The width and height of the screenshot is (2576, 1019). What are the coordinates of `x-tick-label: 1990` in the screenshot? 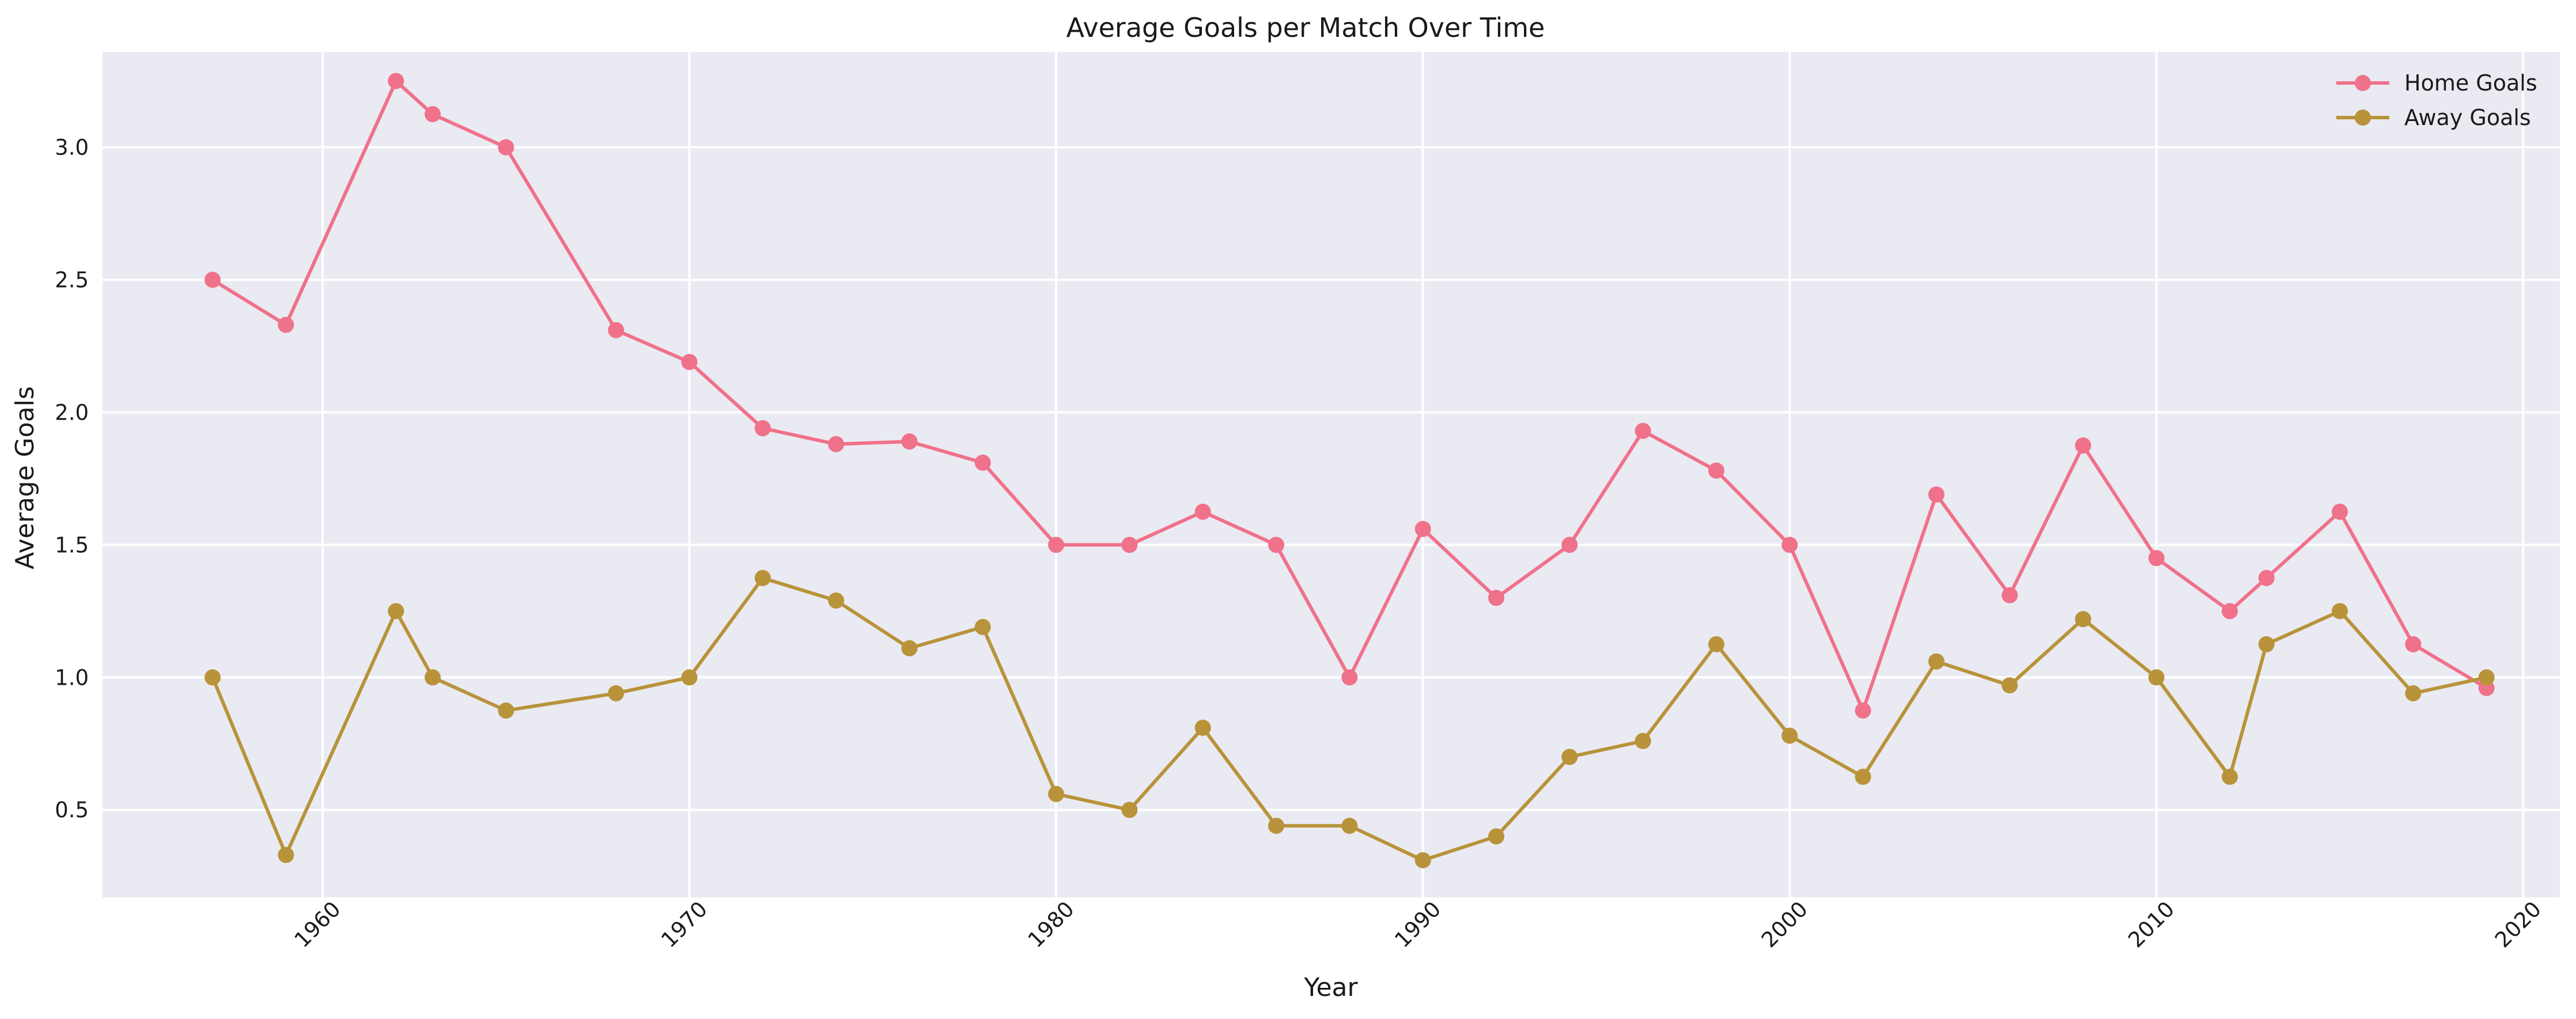 It's located at (1418, 925).